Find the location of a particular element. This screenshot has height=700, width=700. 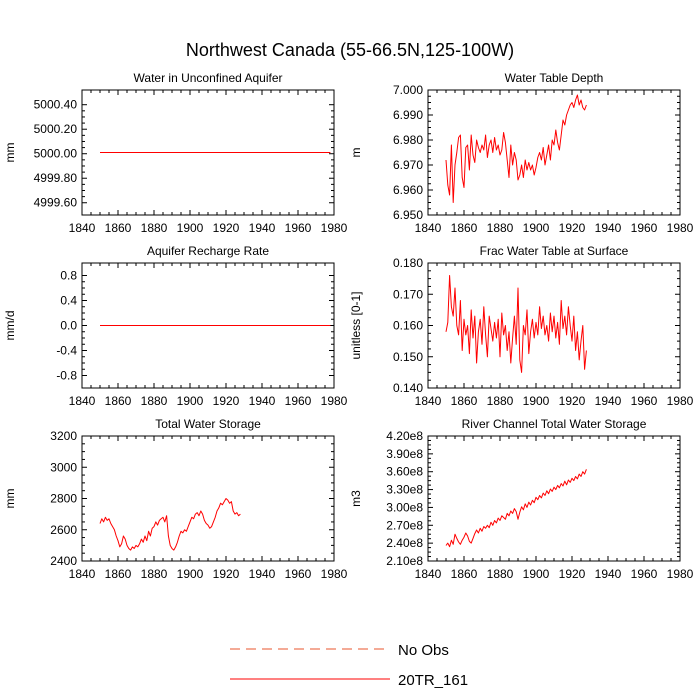

y-tick-label: 2400 is located at coordinates (63, 561).